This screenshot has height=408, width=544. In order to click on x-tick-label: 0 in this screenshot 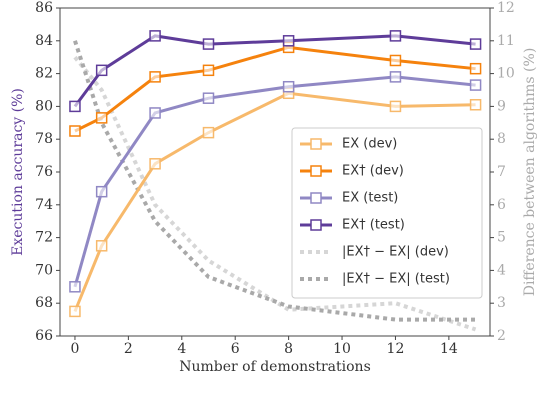, I will do `click(74, 349)`.